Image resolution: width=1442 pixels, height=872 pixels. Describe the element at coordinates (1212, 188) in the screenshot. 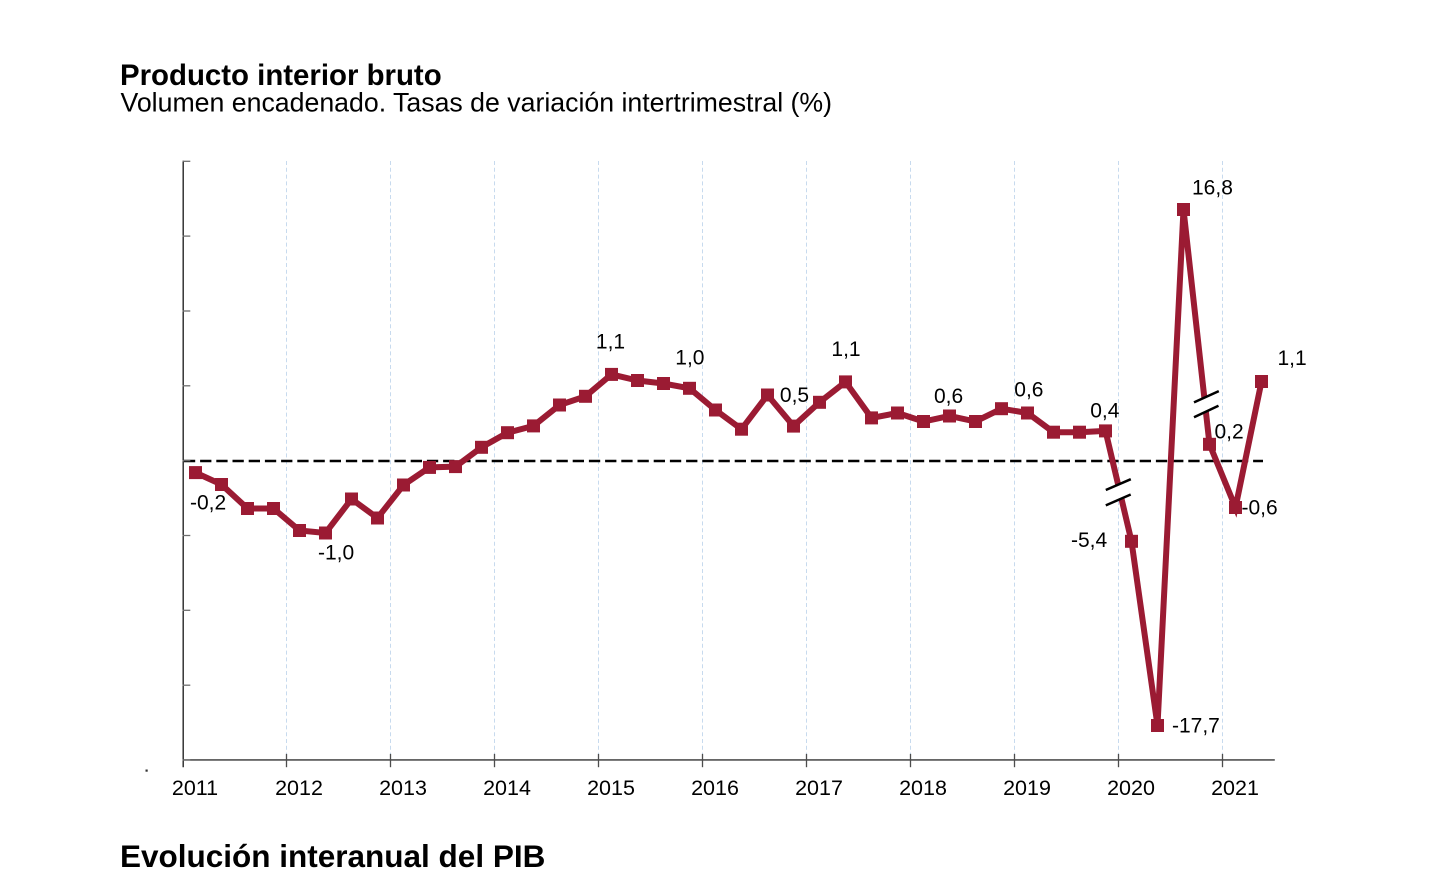

I see `svg-text: 16,8` at that location.